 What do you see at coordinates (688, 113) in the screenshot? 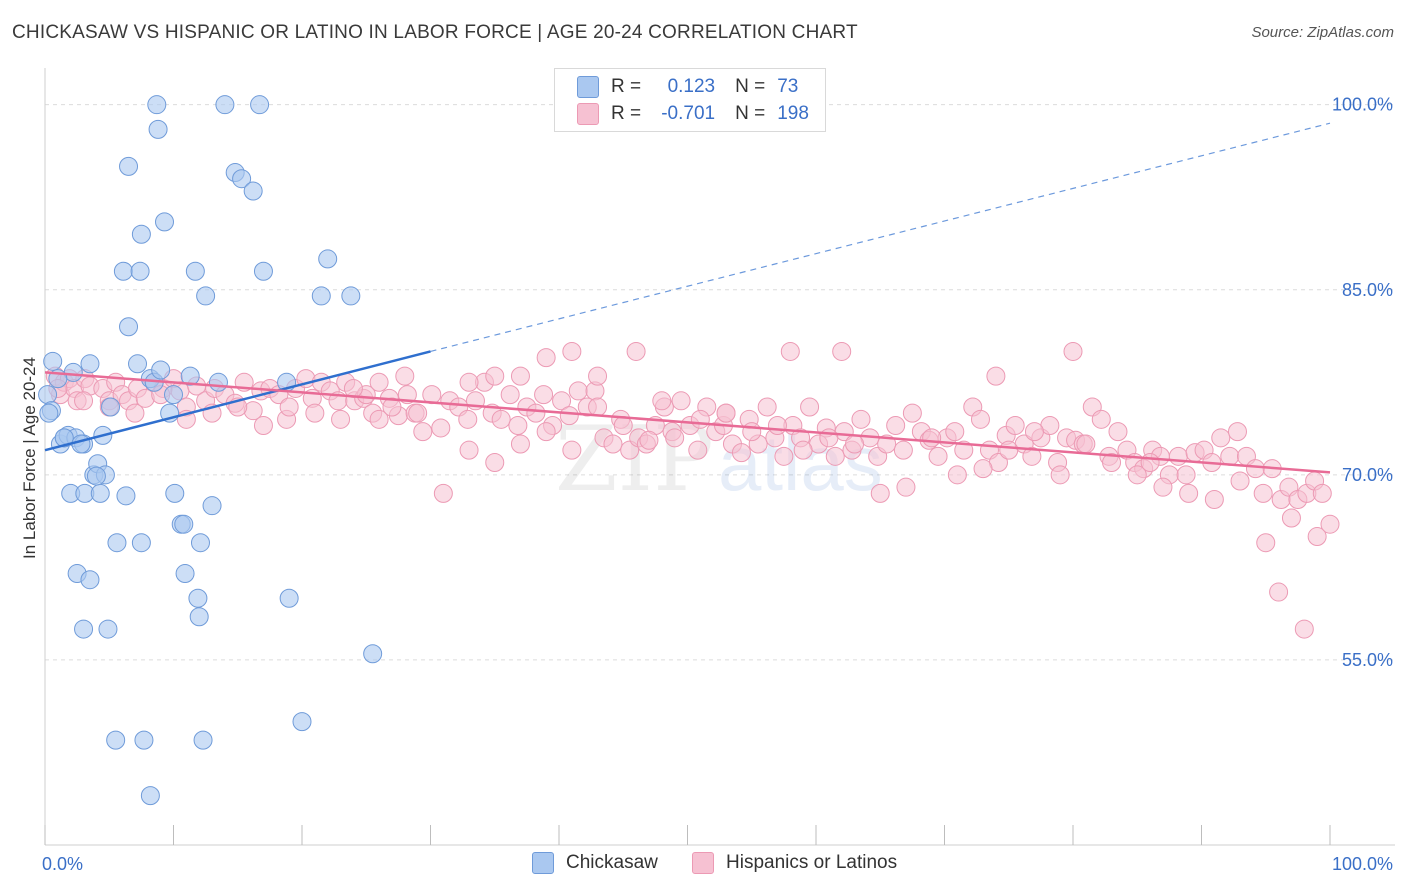
I see `legend-r-value: -0.701` at bounding box center [688, 113].